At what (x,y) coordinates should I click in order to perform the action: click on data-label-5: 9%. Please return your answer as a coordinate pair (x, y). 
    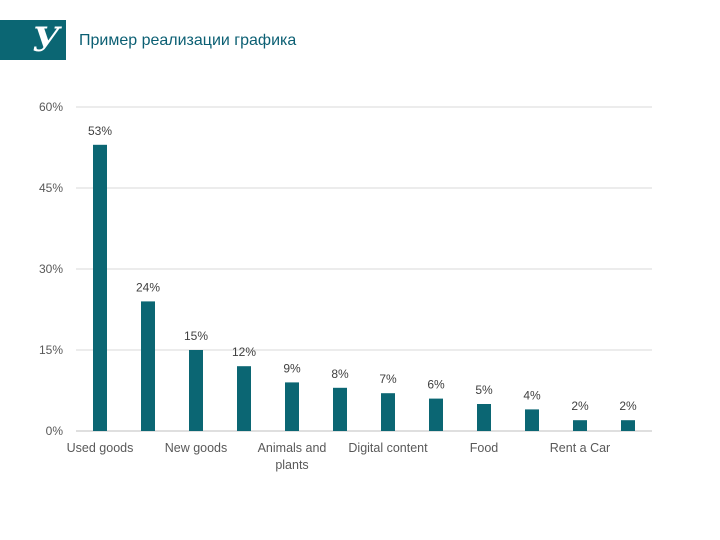
    Looking at the image, I should click on (292, 368).